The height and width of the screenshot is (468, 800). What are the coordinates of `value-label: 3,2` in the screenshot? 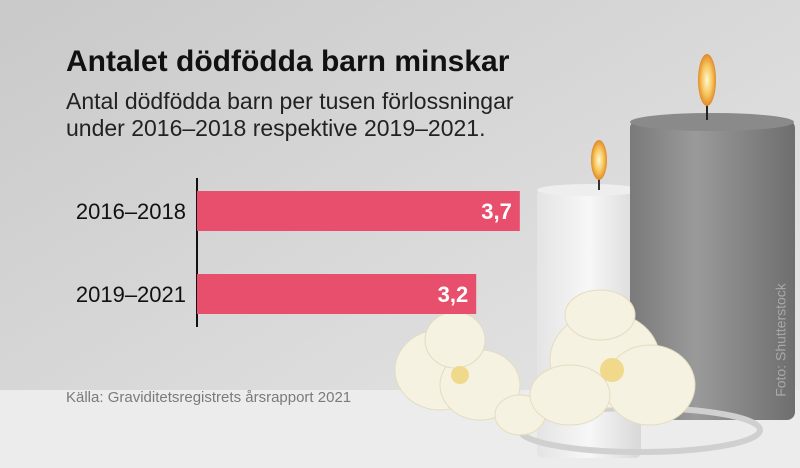 It's located at (453, 294).